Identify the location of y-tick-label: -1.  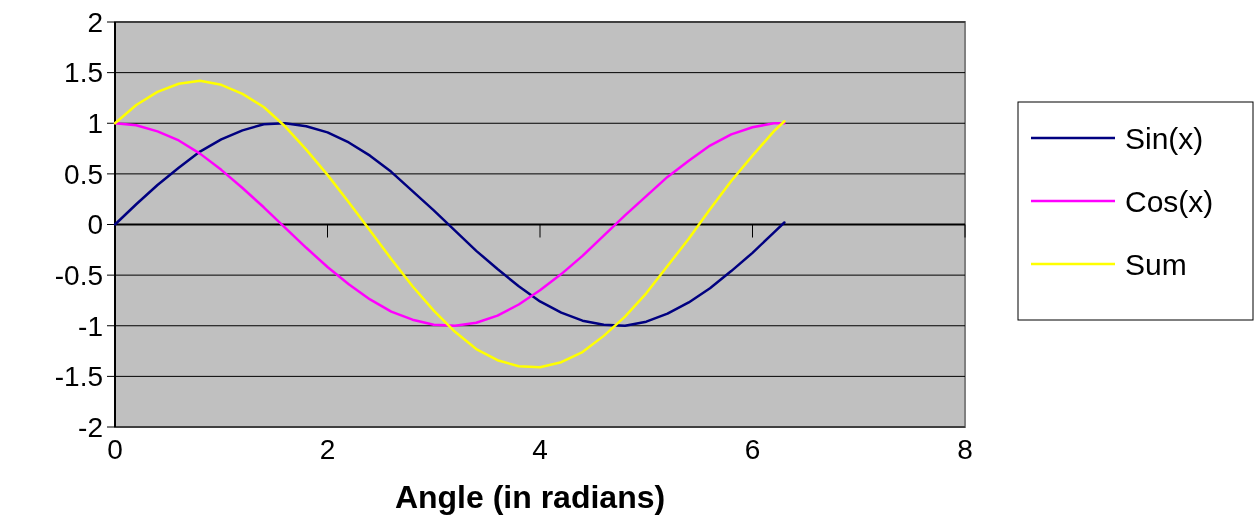
(90, 326).